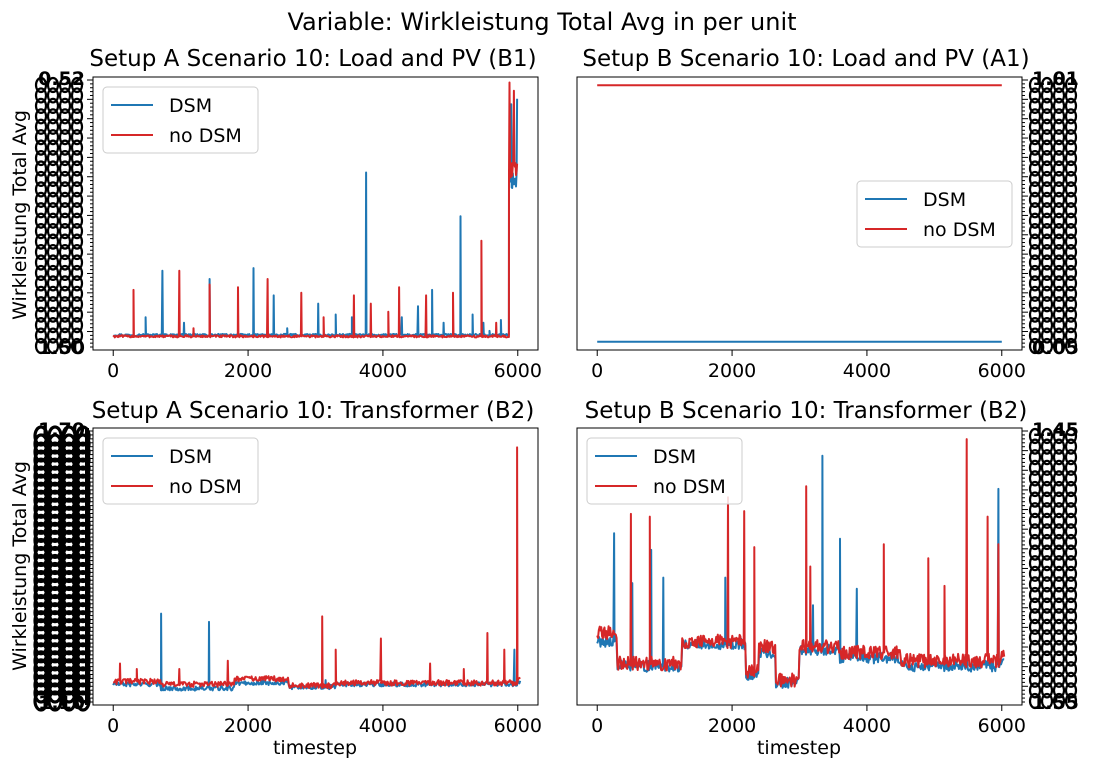  What do you see at coordinates (20, 215) in the screenshot?
I see `y-axis-label: Wirkleistung Total Avg` at bounding box center [20, 215].